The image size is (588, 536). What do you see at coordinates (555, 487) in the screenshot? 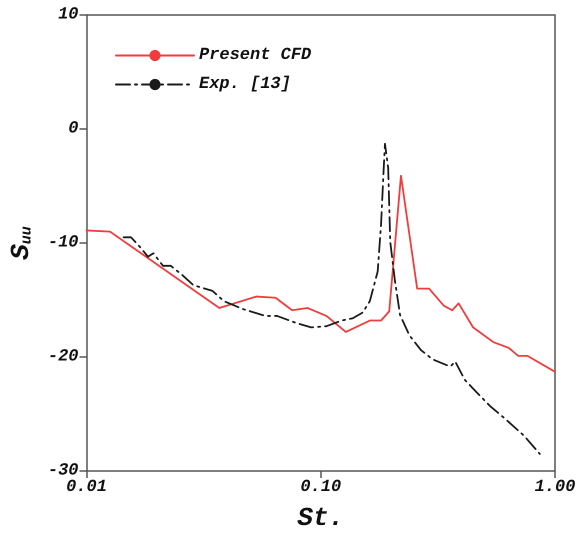
I see `x-tick-label: 1.00` at bounding box center [555, 487].